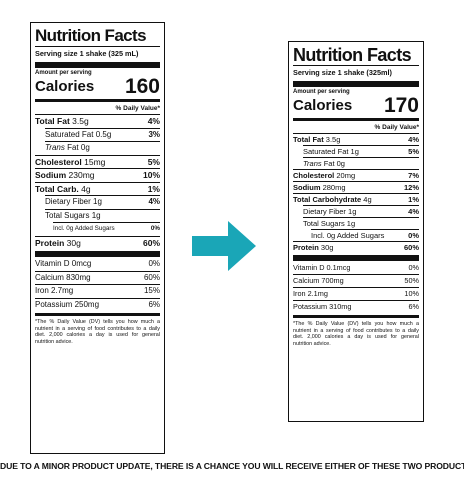  What do you see at coordinates (361, 150) in the screenshot?
I see `nutrient-row: Saturated Fat 1g 5%` at bounding box center [361, 150].